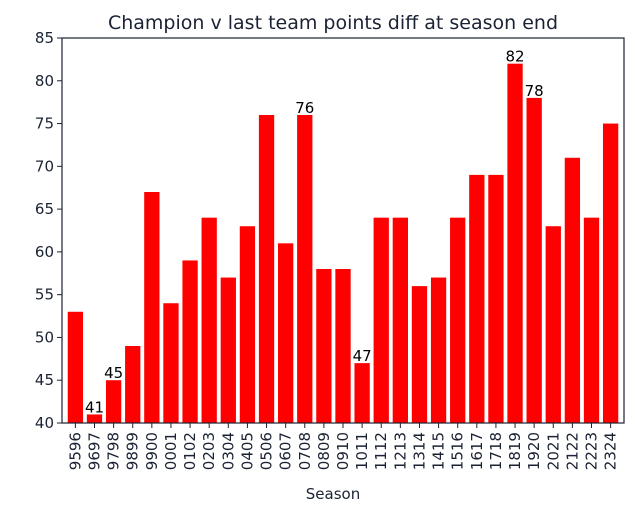  Describe the element at coordinates (94, 451) in the screenshot. I see `x-tick-label: 9697` at that location.